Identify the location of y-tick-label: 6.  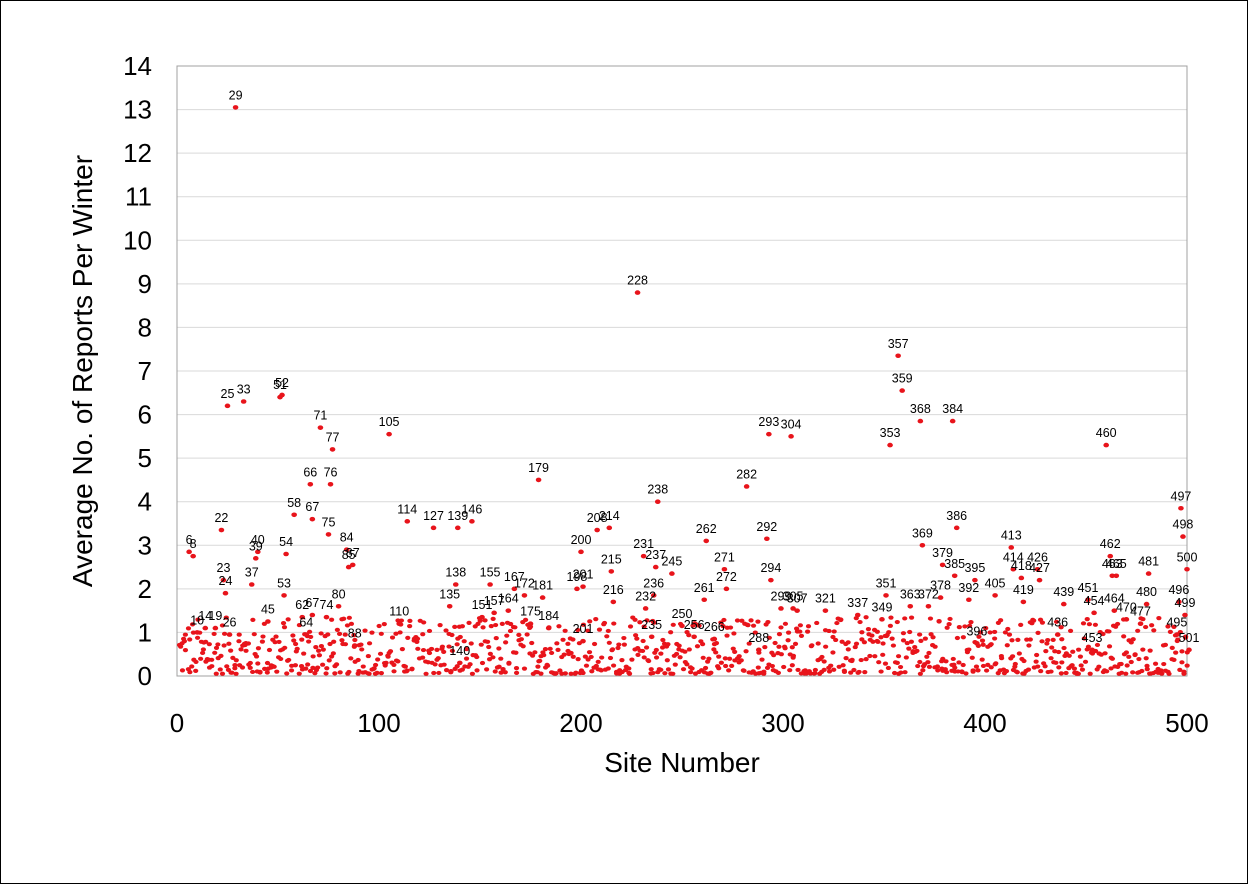
(145, 415).